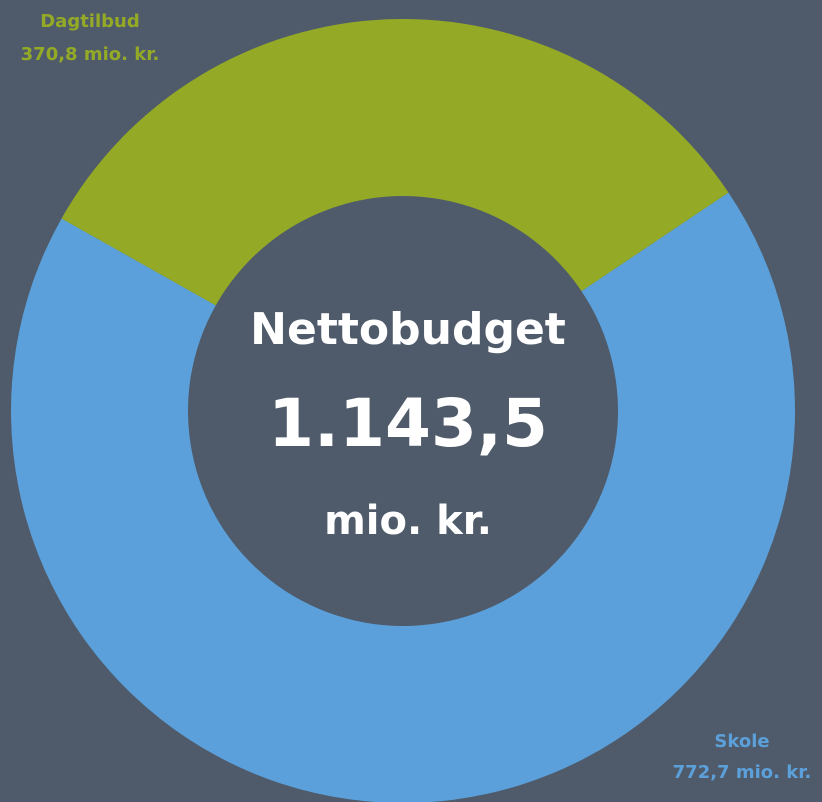 The width and height of the screenshot is (822, 802). What do you see at coordinates (741, 741) in the screenshot?
I see `slice-label: Skole` at bounding box center [741, 741].